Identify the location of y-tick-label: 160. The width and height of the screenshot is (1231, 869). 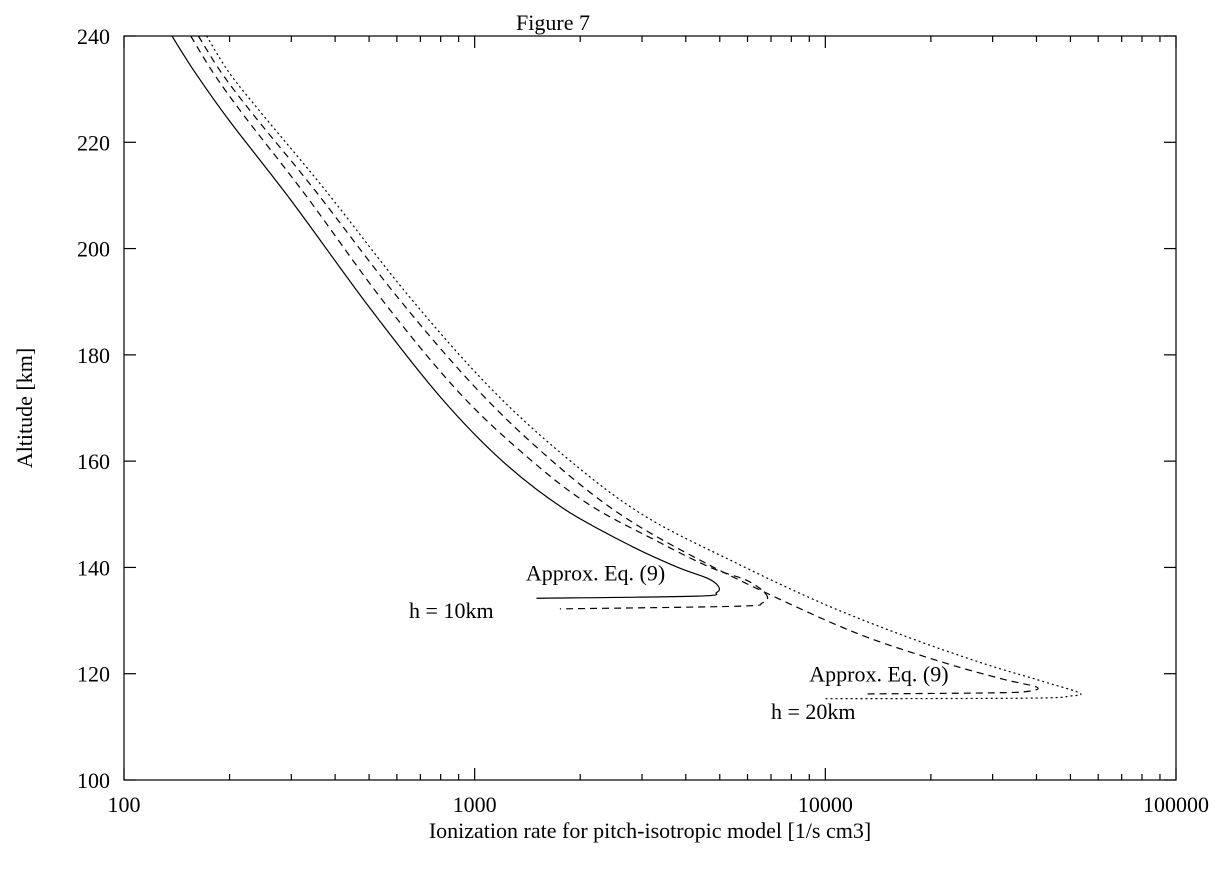
(93, 461).